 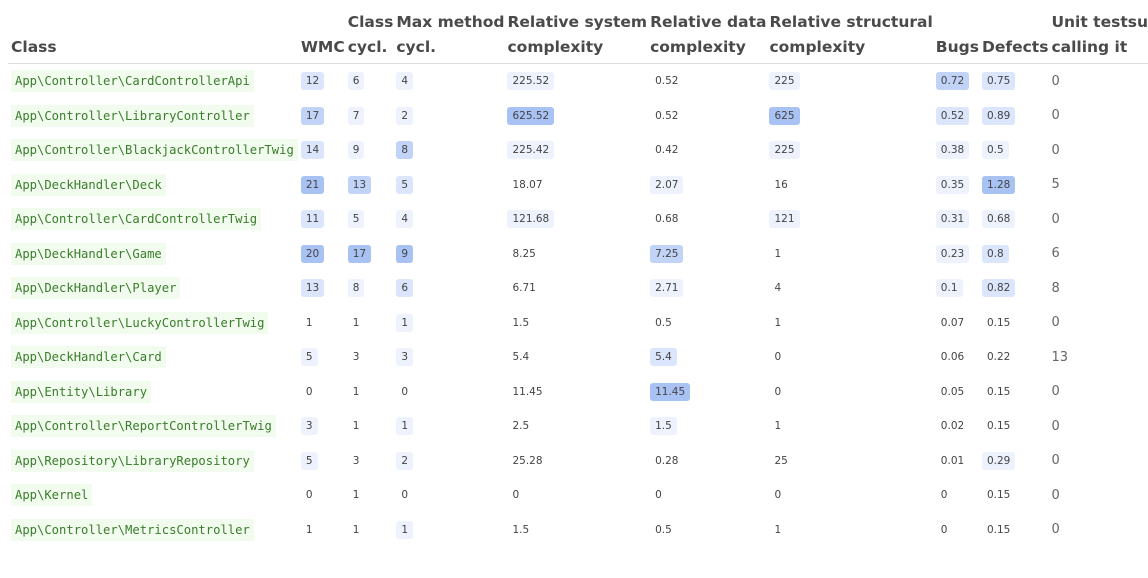 I want to click on bugs-cell: 0.35, so click(x=956, y=185).